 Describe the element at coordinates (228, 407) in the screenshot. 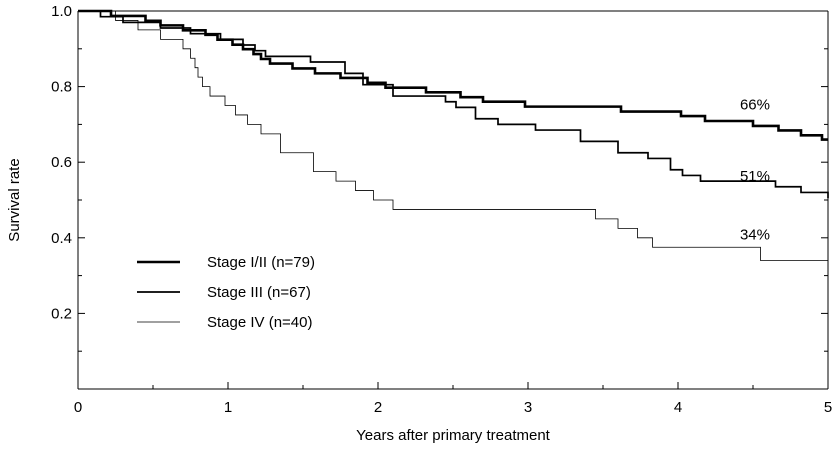

I see `x-tick-label: 1` at that location.